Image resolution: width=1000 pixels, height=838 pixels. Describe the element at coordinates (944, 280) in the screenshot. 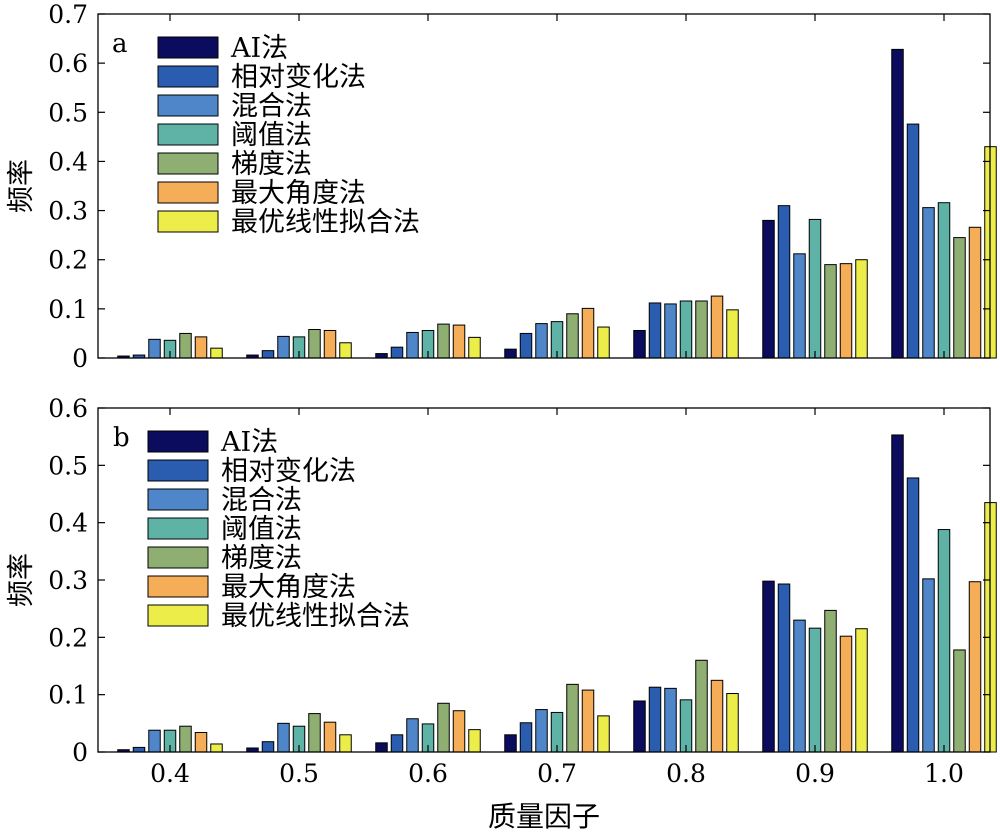

I see `bar-a-s3-c6` at that location.